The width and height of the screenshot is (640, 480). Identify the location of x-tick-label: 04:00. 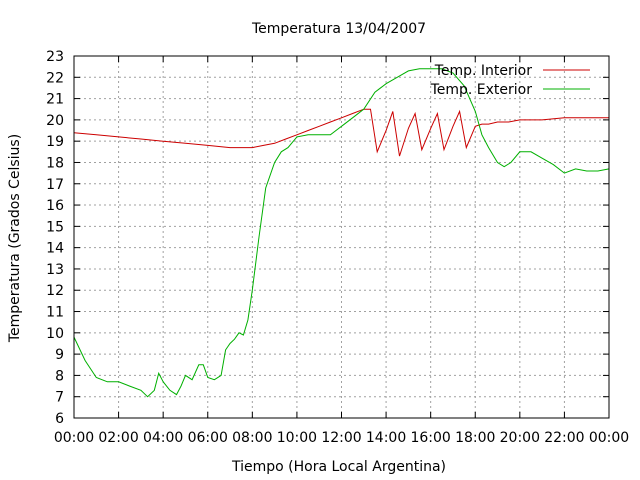
(163, 438).